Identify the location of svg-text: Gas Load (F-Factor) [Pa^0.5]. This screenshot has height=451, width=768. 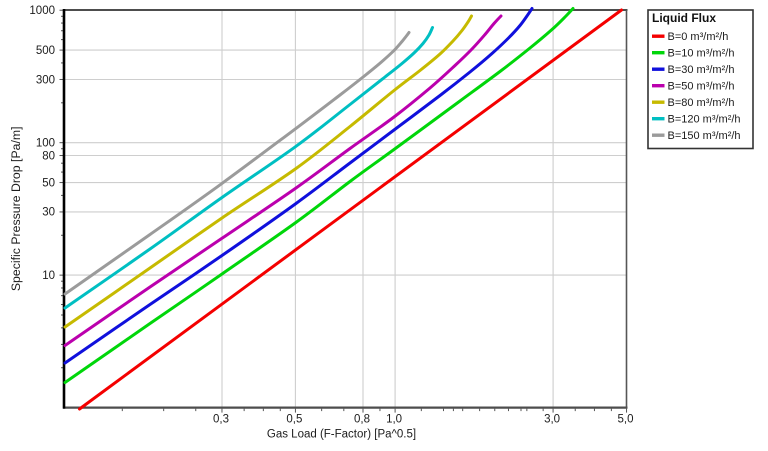
(341, 435).